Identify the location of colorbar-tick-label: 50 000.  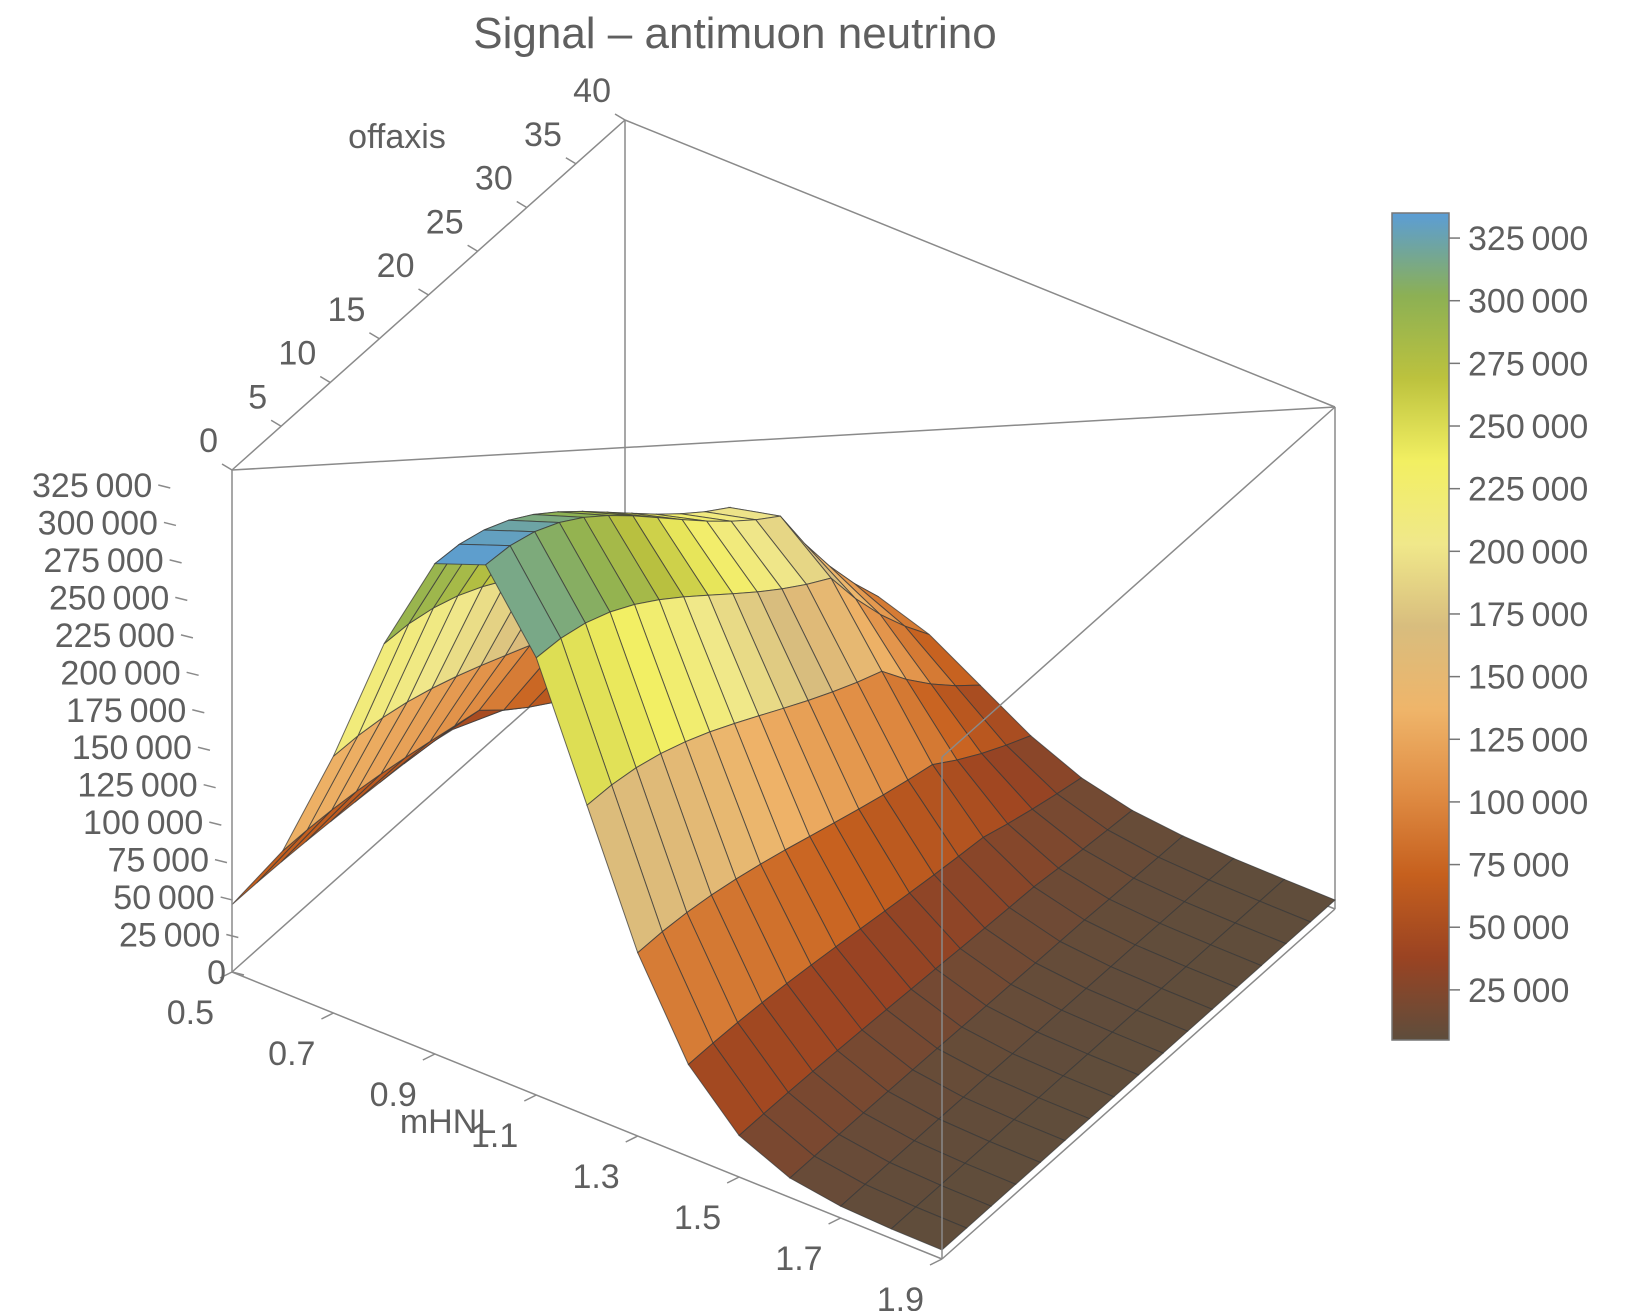
(1518, 928).